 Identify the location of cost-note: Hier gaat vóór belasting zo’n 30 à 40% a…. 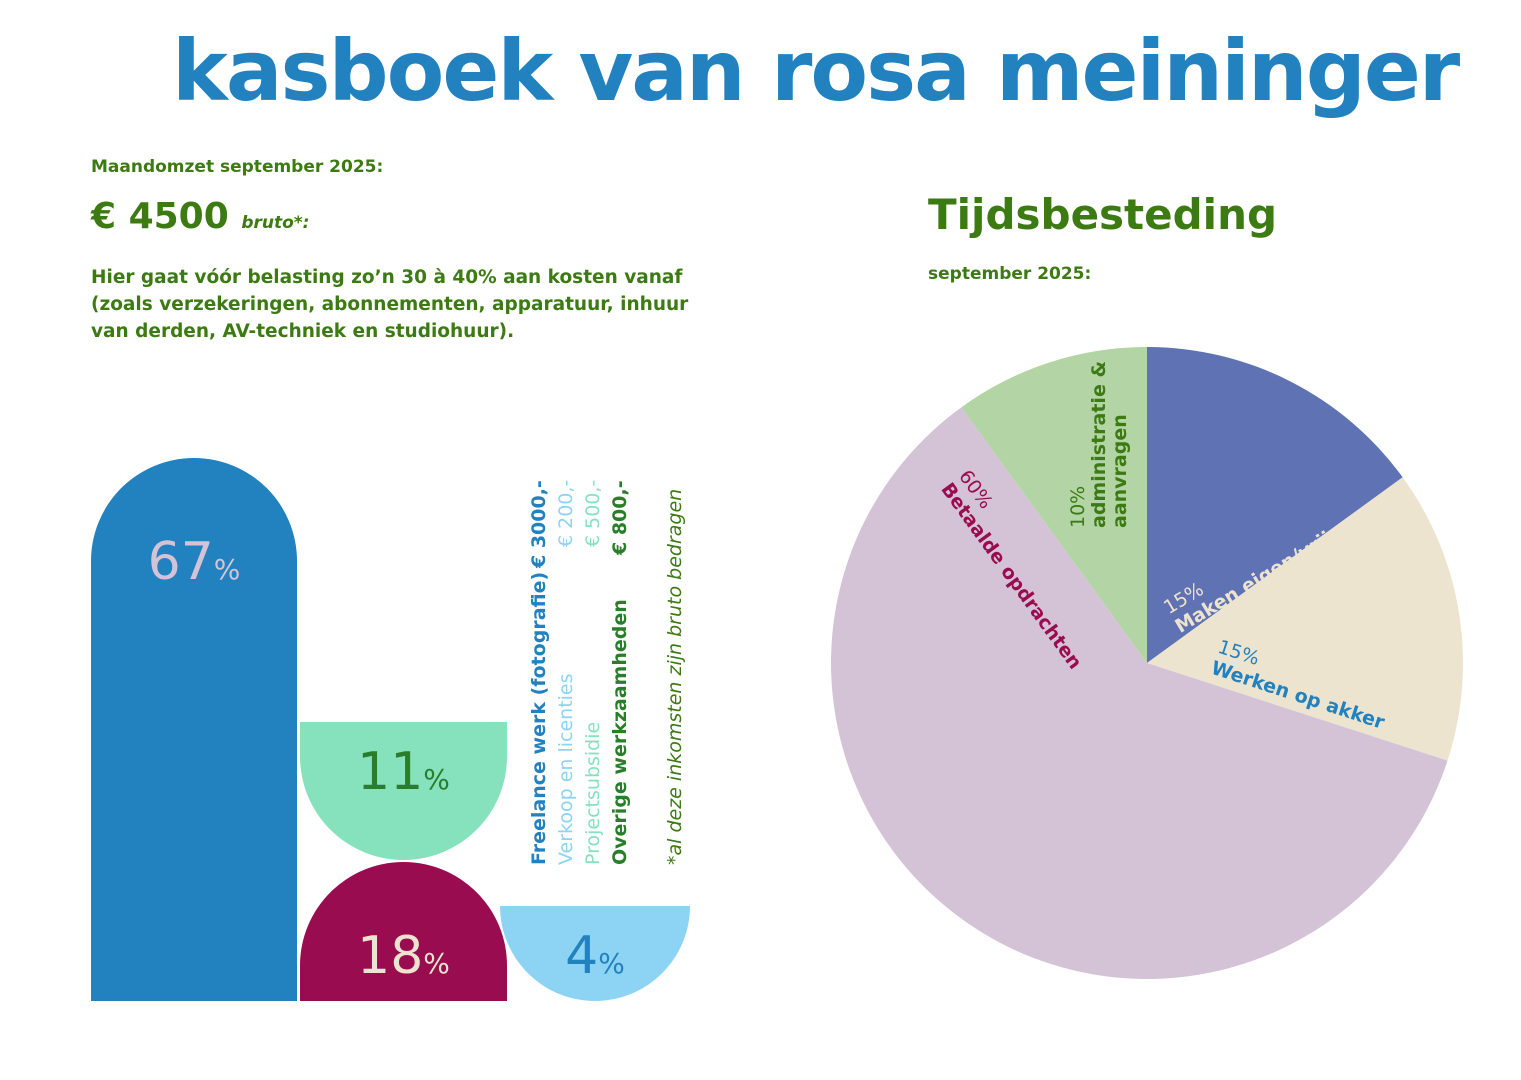
(390, 304).